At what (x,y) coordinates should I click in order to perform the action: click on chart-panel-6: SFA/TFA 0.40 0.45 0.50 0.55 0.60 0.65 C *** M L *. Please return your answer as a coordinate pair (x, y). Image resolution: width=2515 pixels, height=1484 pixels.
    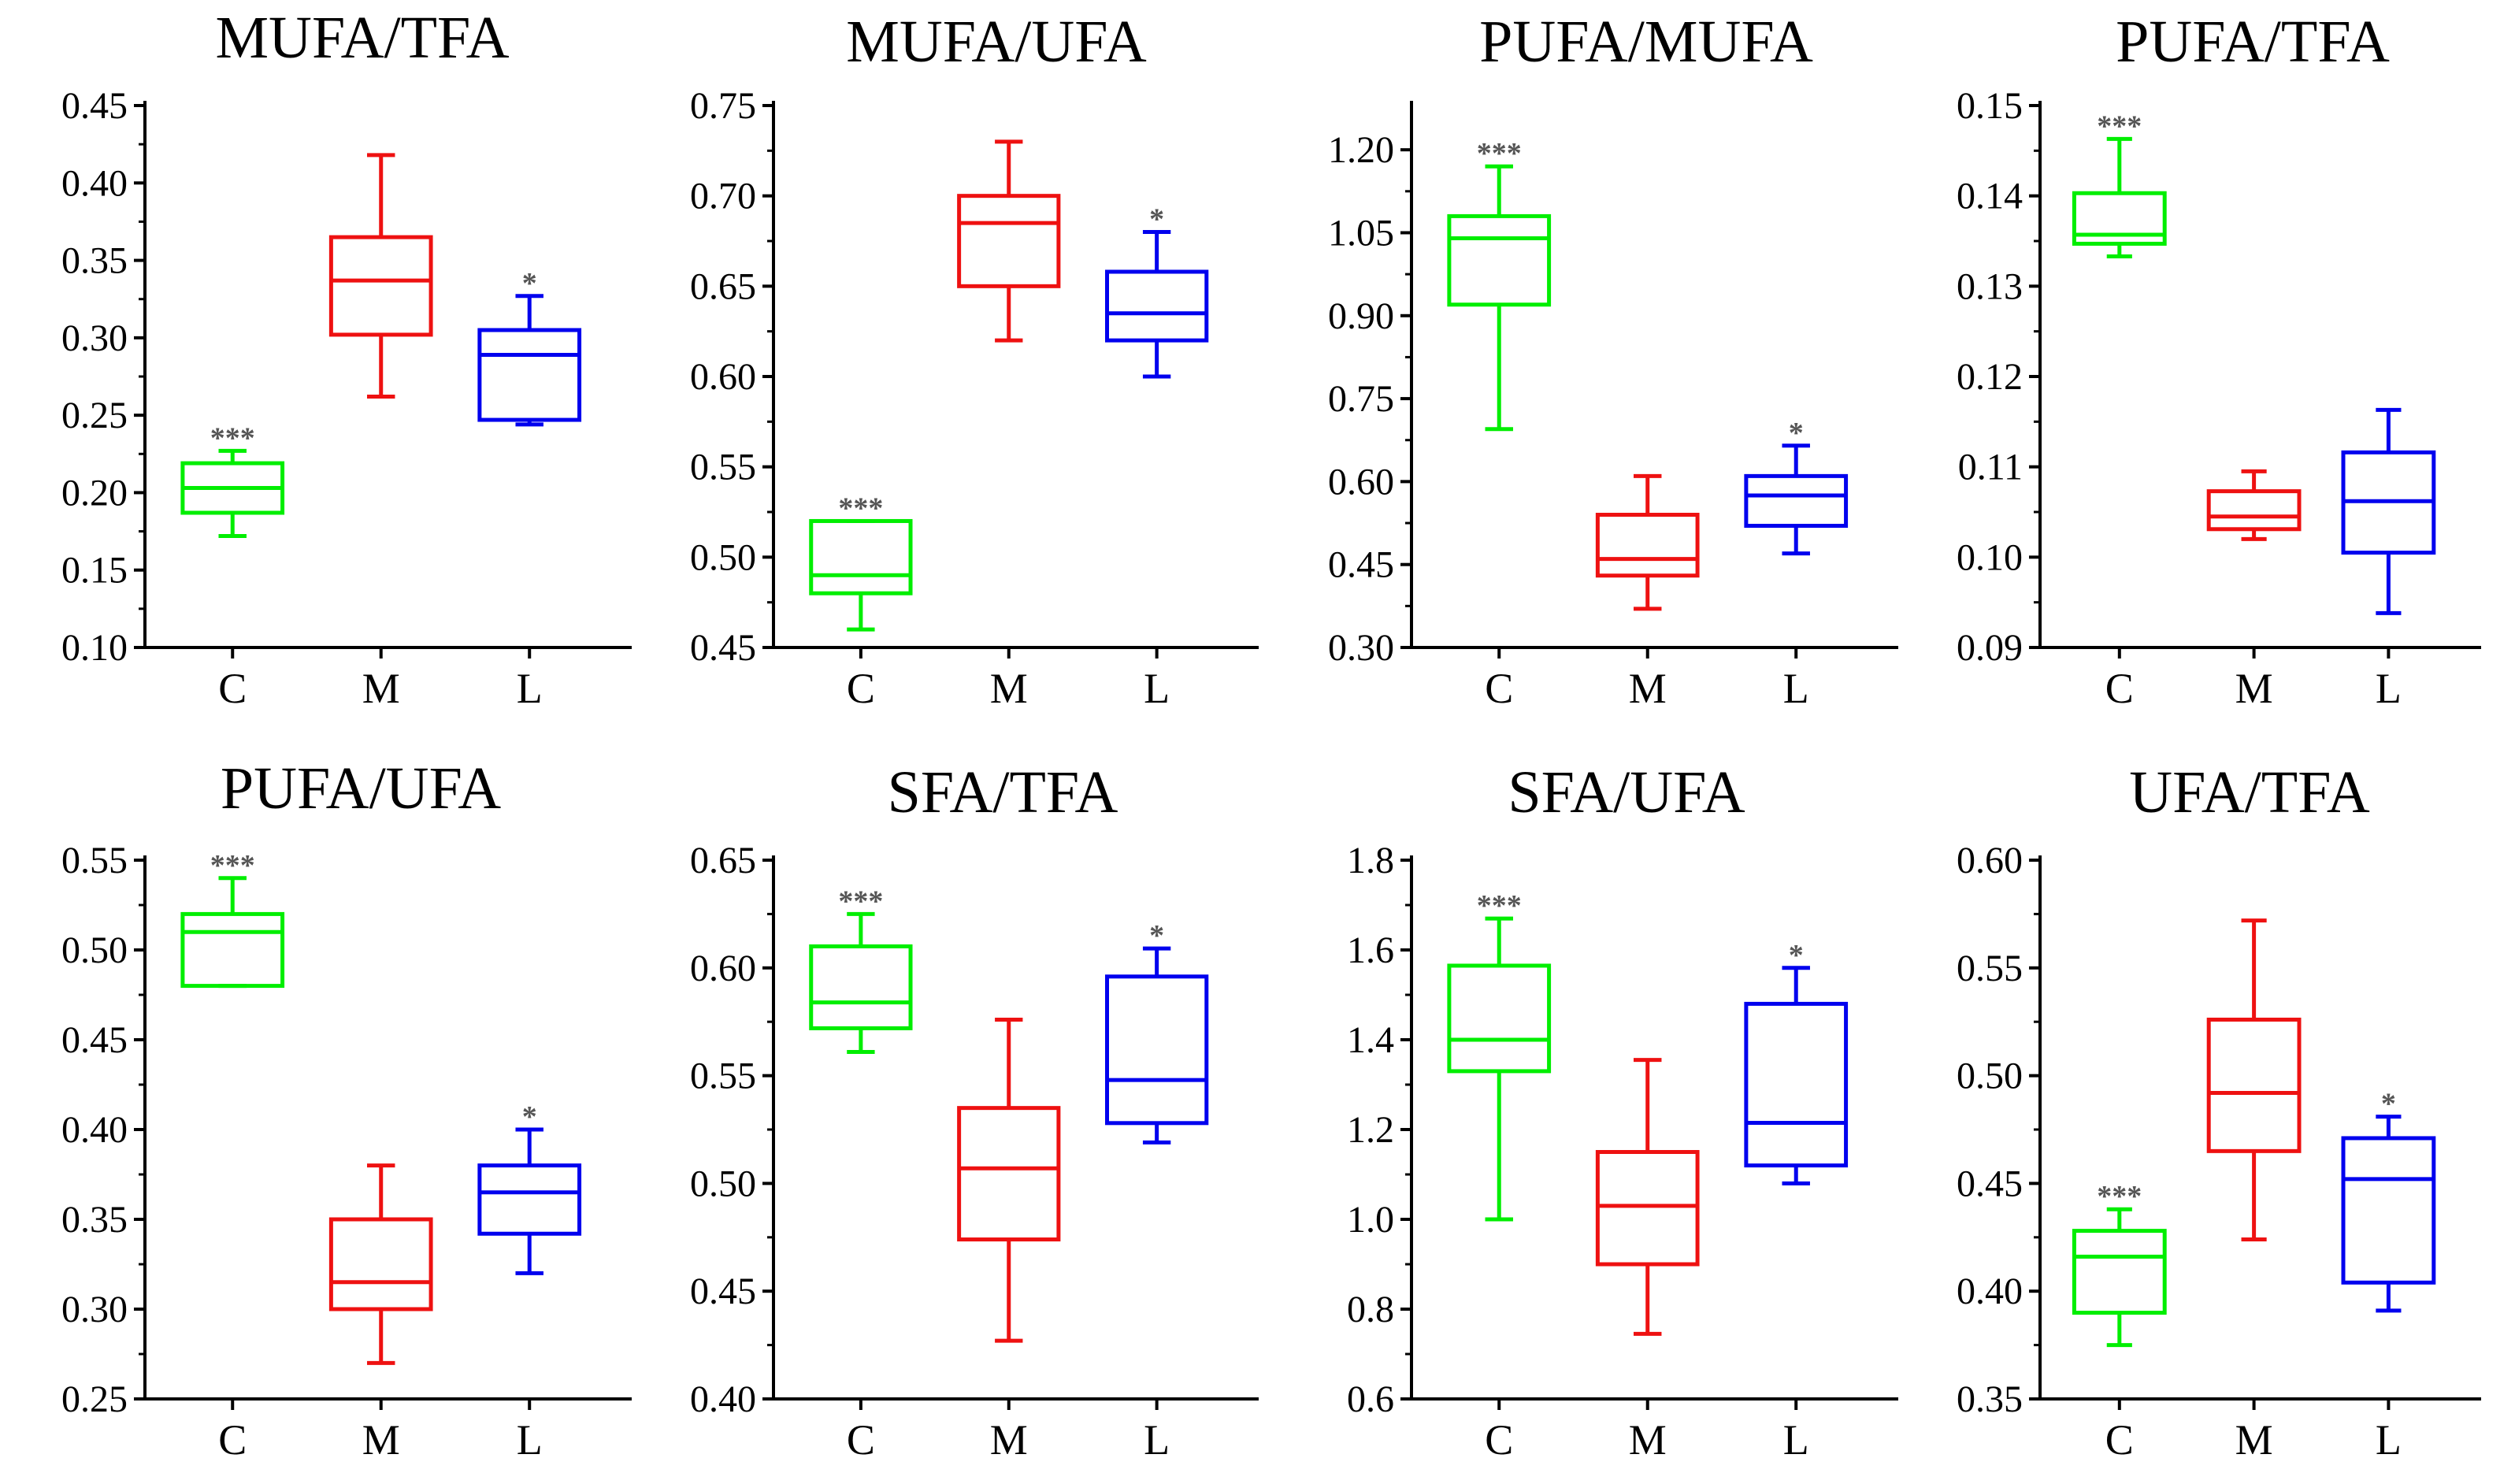
    Looking at the image, I should click on (975, 1112).